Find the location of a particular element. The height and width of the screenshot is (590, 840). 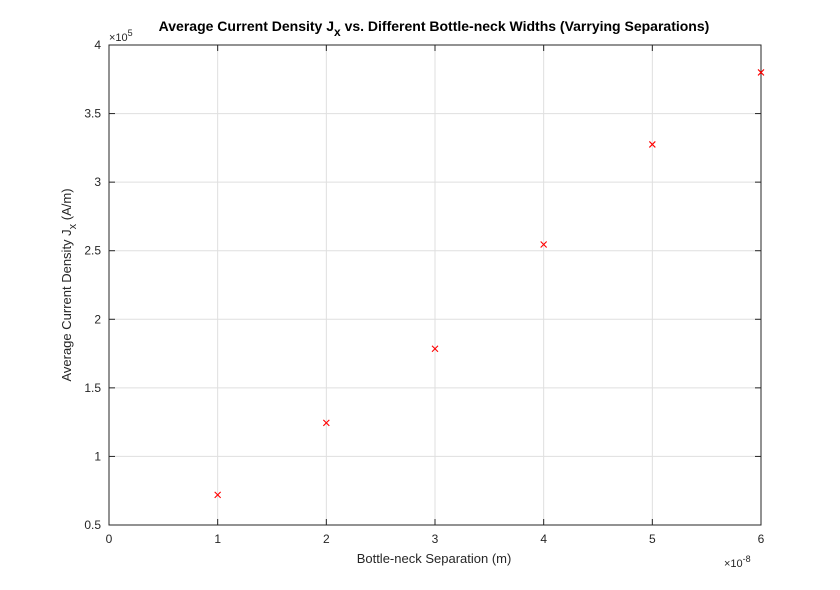

y-axis-label-rest: (A/m) is located at coordinates (66, 205).